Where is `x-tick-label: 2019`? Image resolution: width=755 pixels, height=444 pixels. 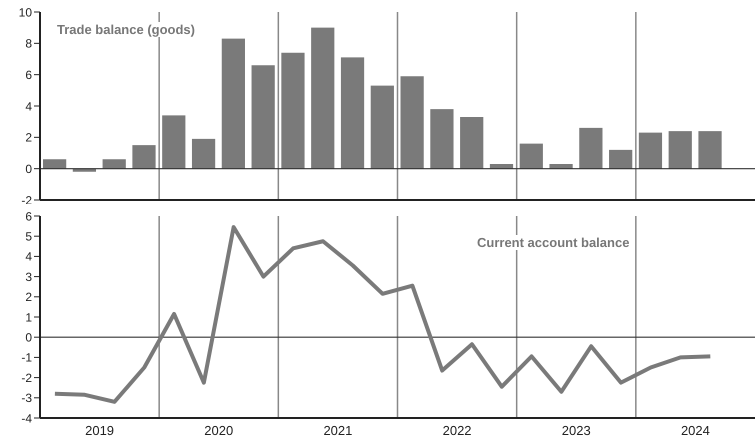 x-tick-label: 2019 is located at coordinates (99, 430).